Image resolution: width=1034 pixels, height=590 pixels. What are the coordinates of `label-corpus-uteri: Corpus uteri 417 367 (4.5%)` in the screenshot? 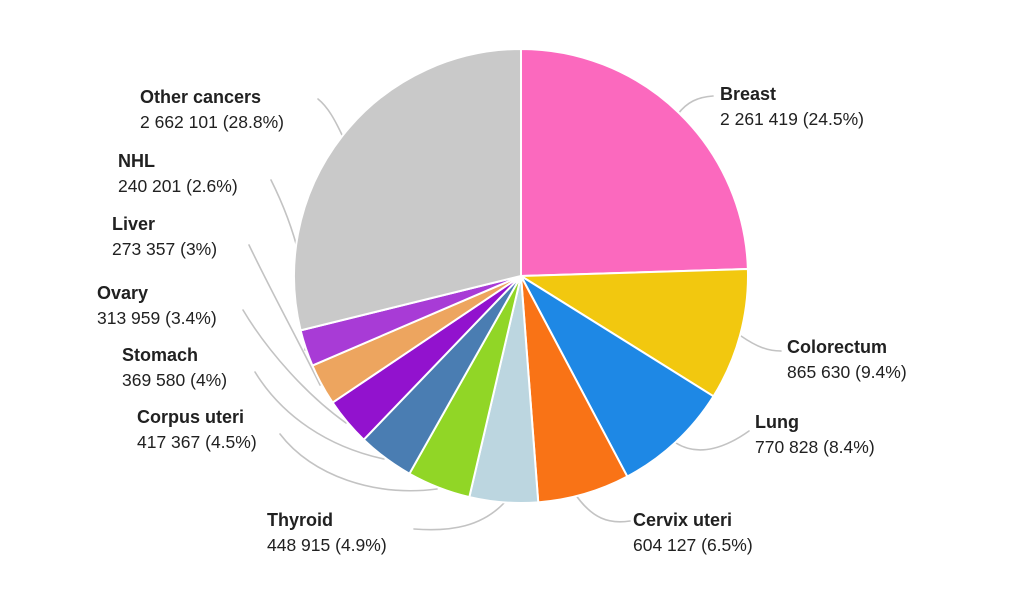 It's located at (197, 430).